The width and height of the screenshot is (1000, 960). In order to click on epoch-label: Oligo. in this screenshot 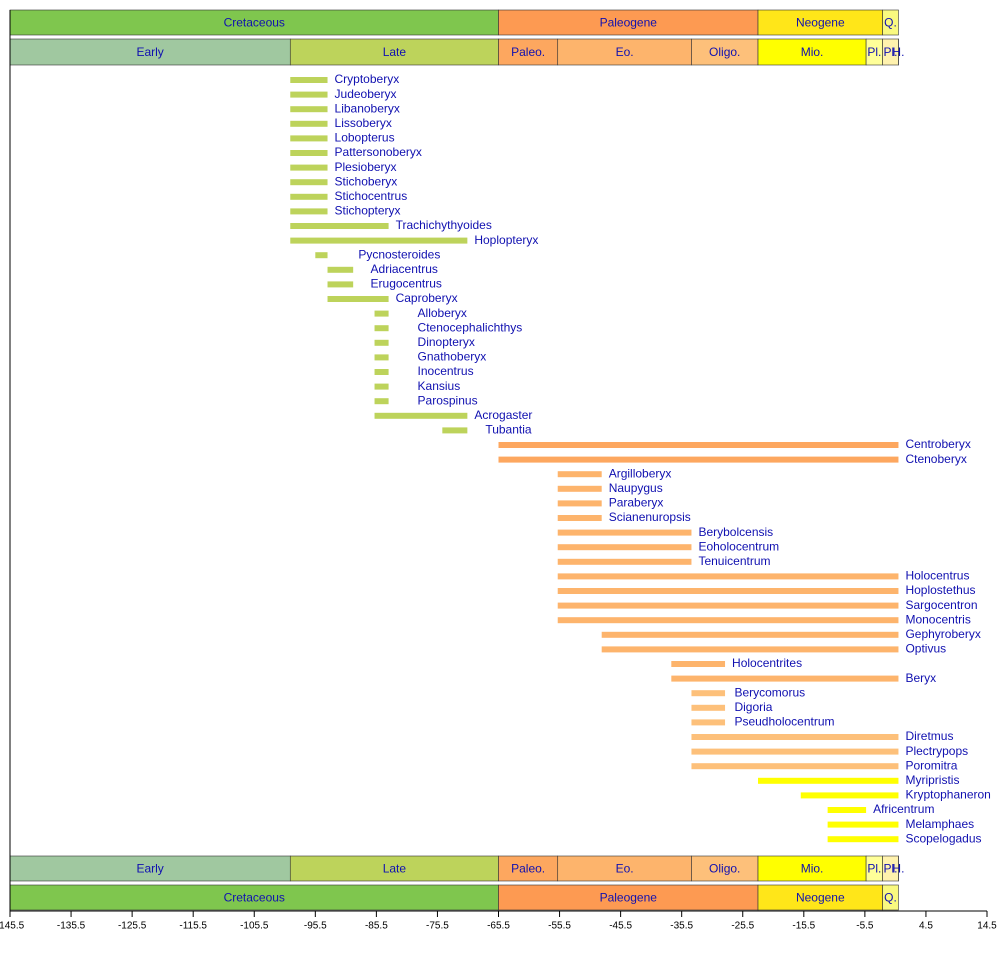, I will do `click(724, 869)`.